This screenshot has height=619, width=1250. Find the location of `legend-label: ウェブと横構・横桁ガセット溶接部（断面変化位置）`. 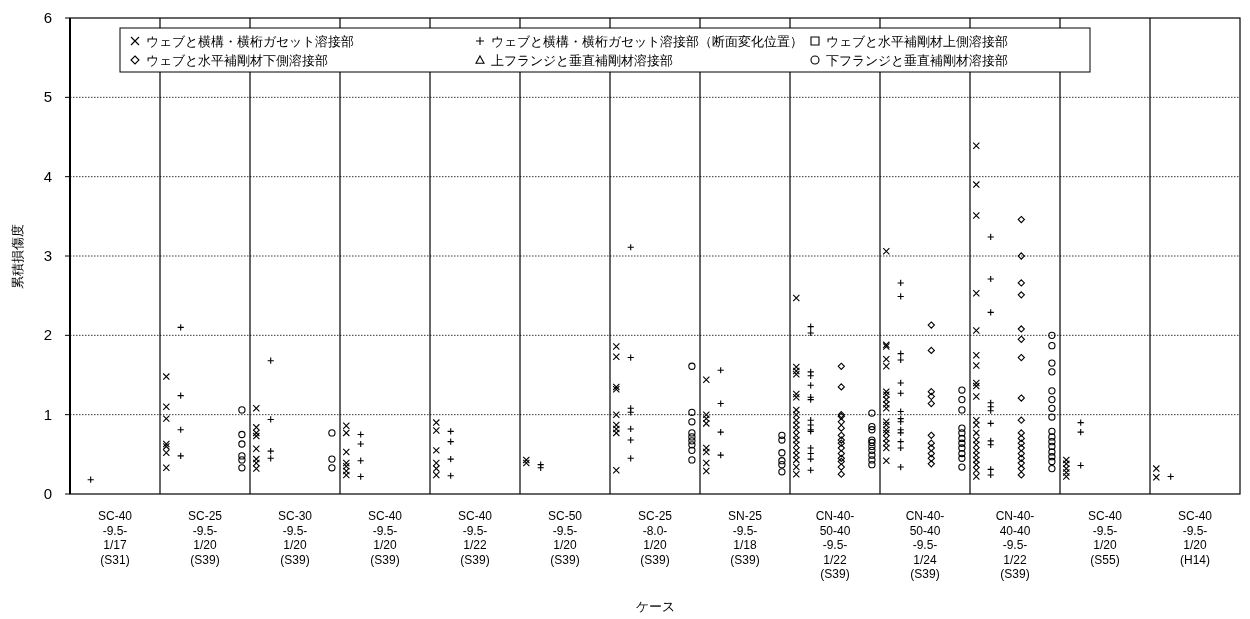

legend-label: ウェブと横構・横桁ガセット溶接部（断面変化位置） is located at coordinates (647, 41).